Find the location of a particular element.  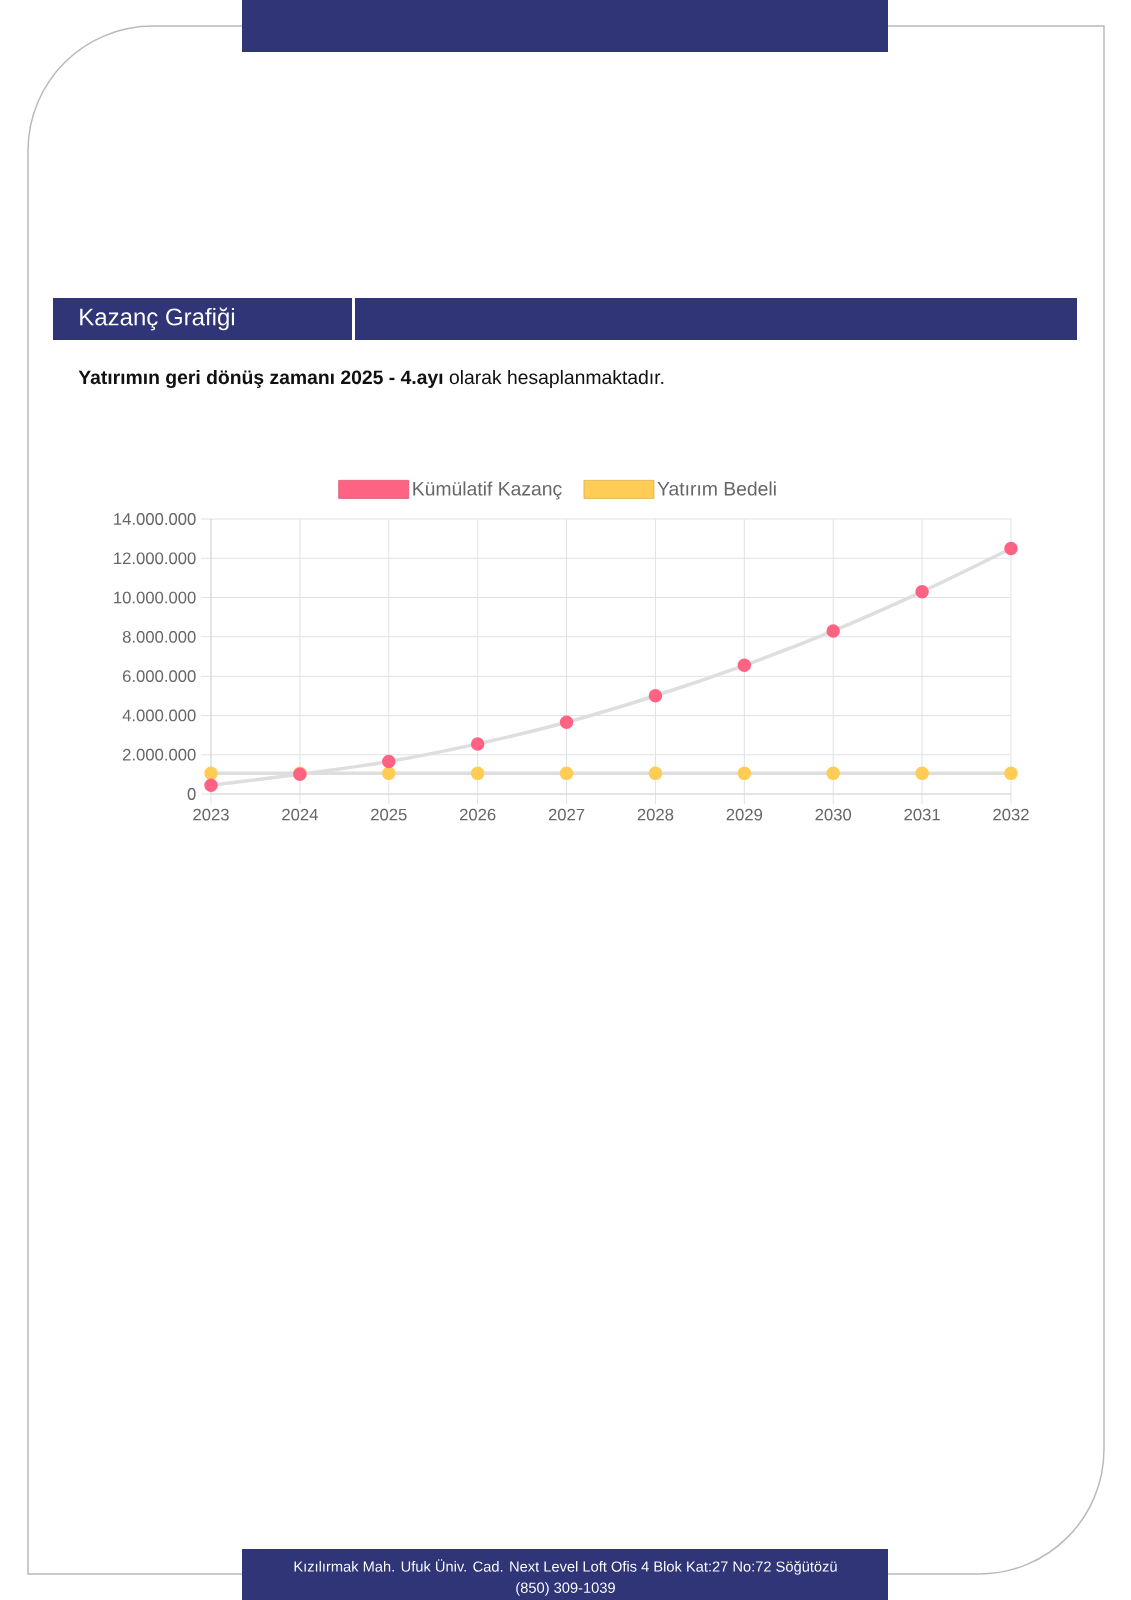

y-tick-label: 0 is located at coordinates (191, 794).